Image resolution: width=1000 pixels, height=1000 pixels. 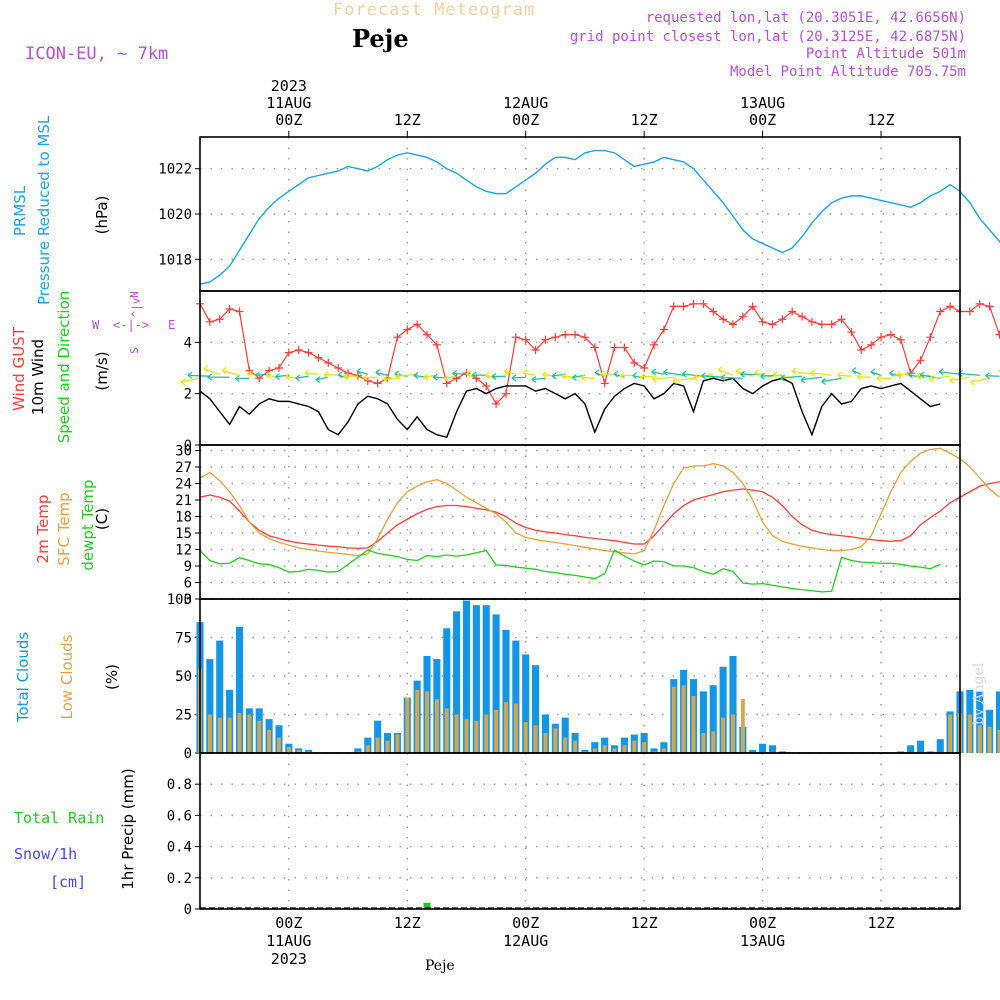 I want to click on total-rain-label: Total Rain, so click(x=59, y=818).